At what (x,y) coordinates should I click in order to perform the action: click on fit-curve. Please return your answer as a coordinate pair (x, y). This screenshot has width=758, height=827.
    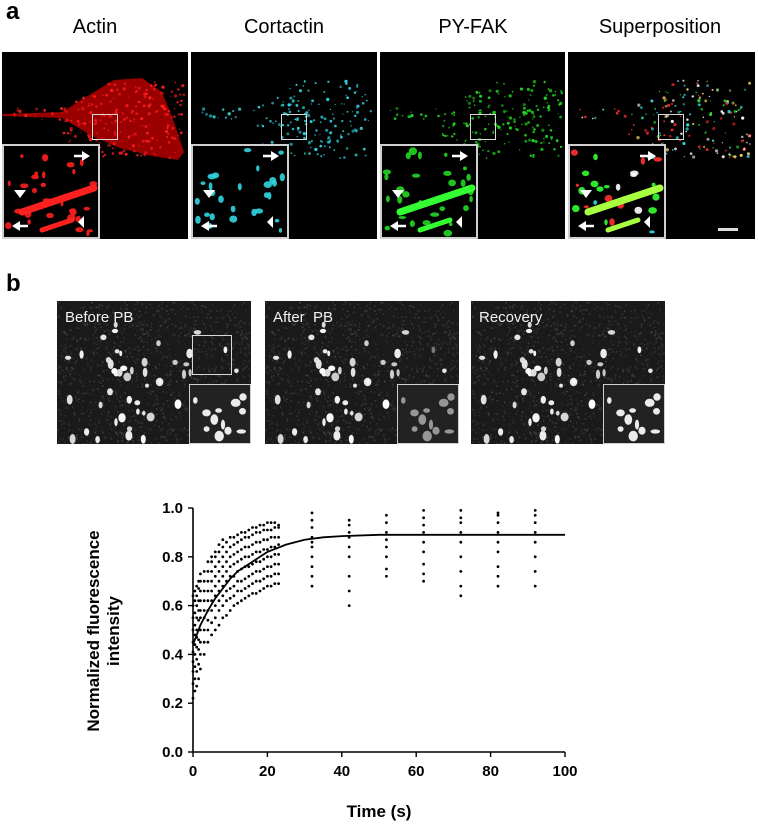
    Looking at the image, I should click on (378, 589).